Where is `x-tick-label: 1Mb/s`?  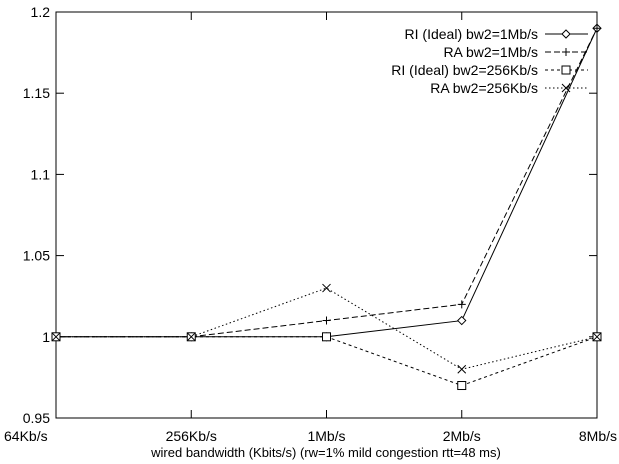 x-tick-label: 1Mb/s is located at coordinates (326, 436).